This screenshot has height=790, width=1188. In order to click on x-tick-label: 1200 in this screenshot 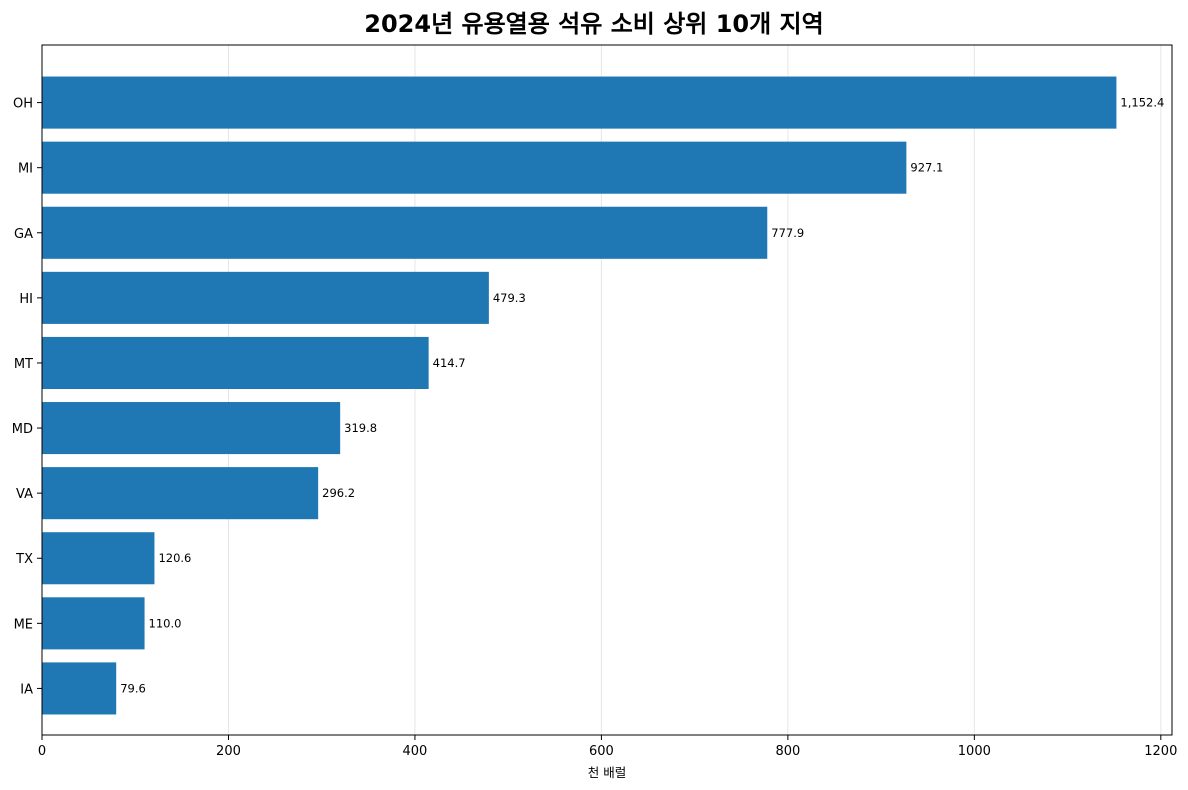, I will do `click(1160, 751)`.